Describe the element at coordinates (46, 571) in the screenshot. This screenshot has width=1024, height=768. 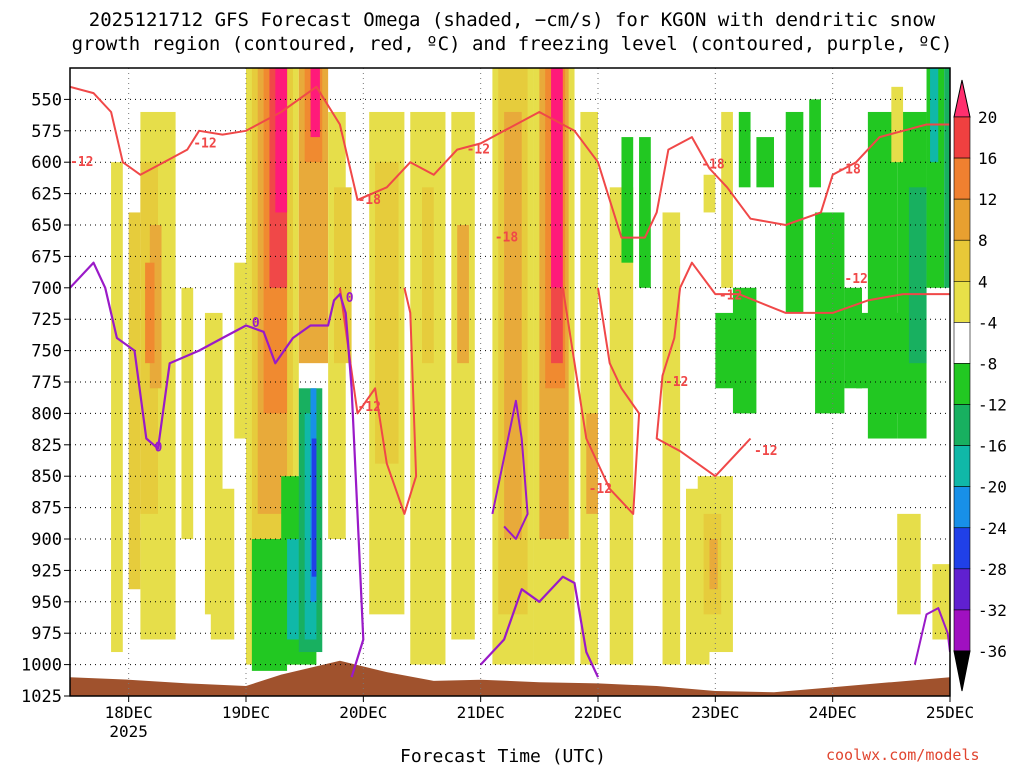
I see `y-tick-label: 925` at that location.